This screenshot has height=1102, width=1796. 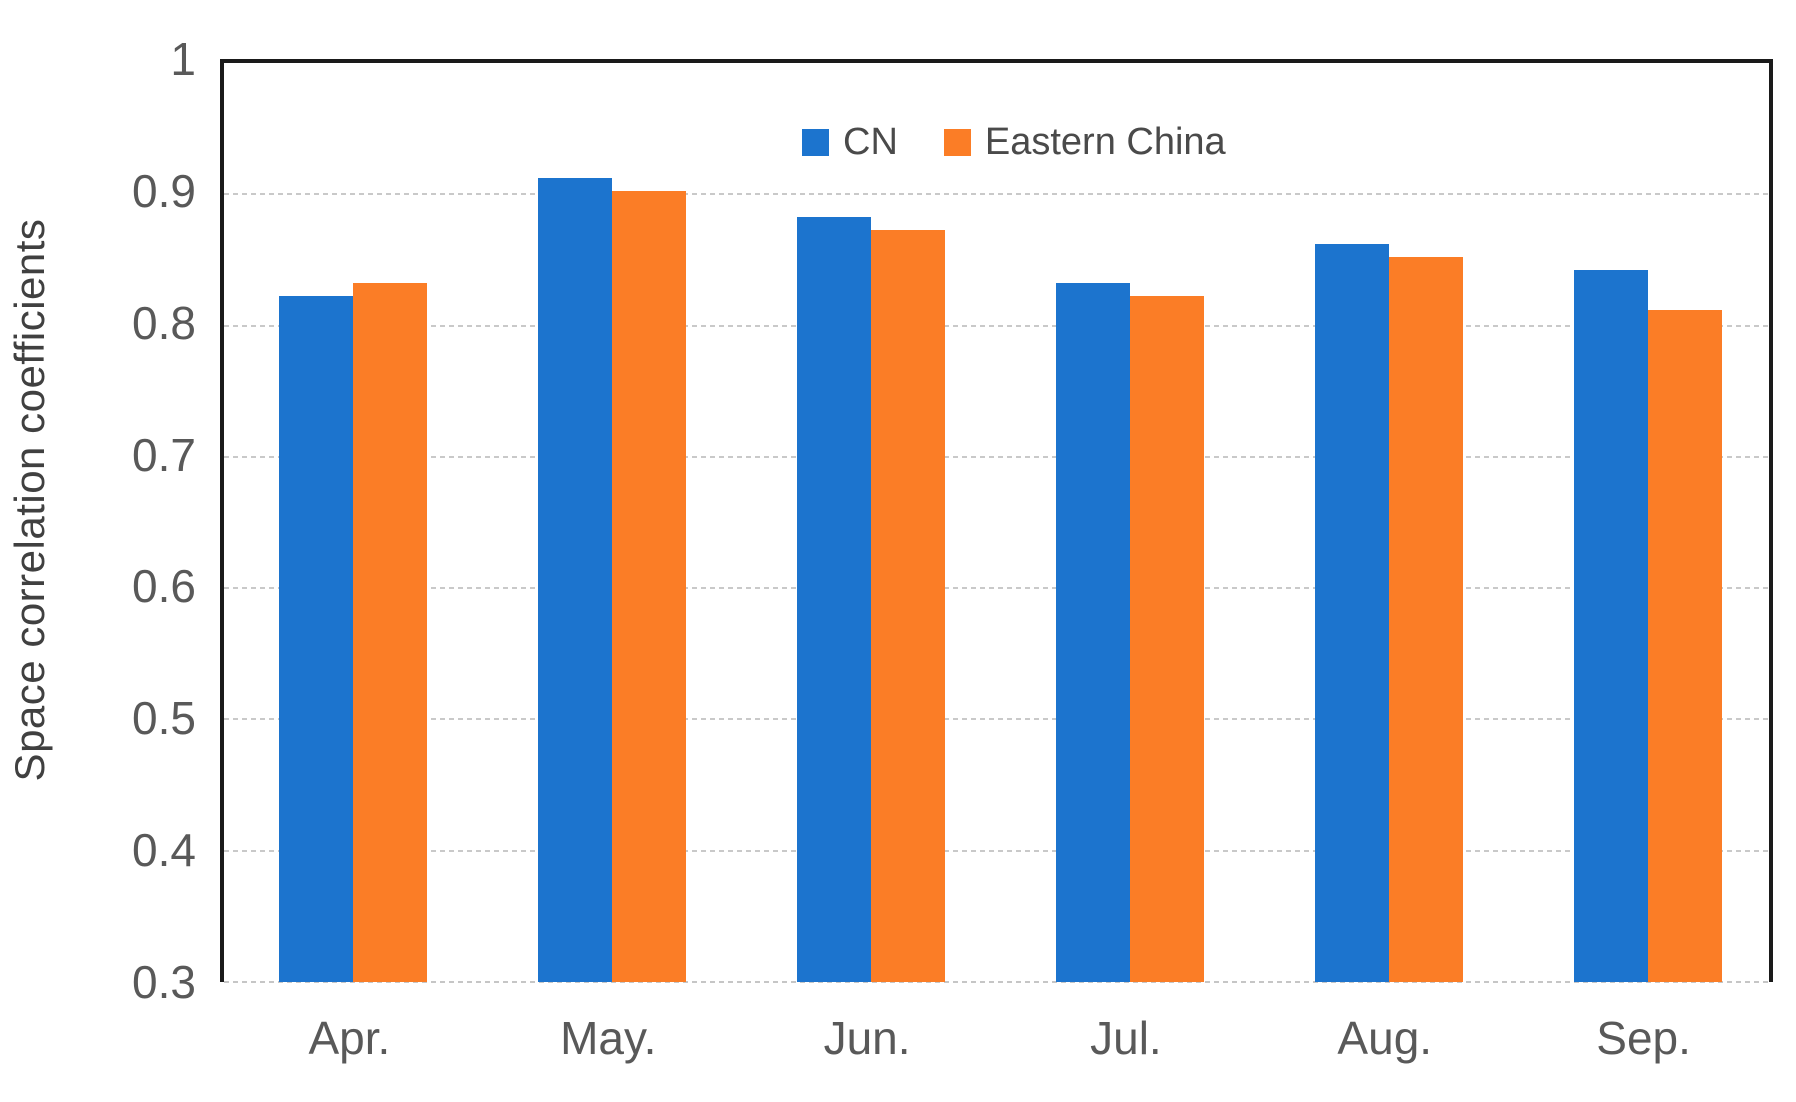 I want to click on y-tick-label: 0.4, so click(x=164, y=850).